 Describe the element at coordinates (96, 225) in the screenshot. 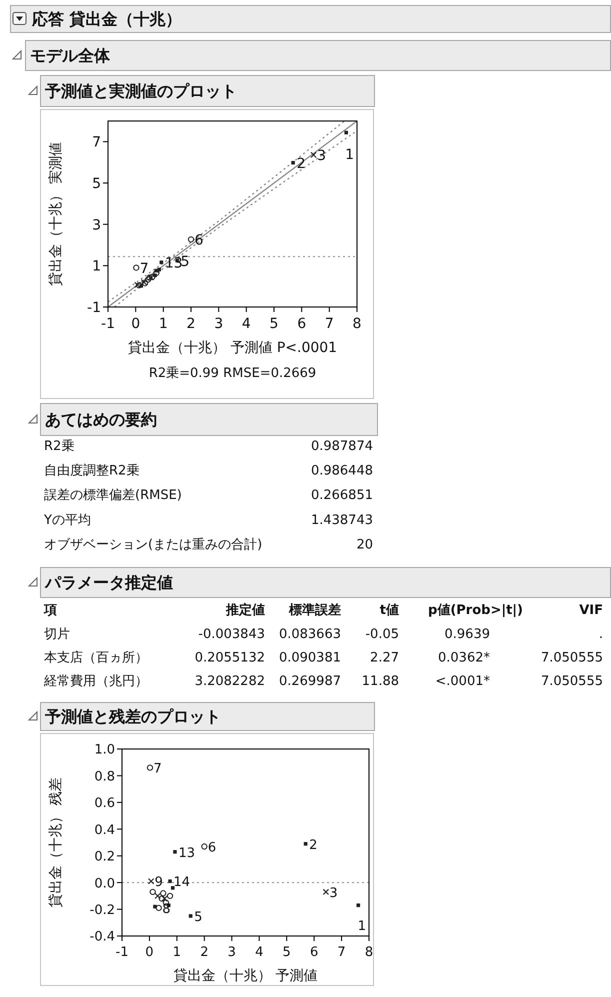

I see `y-tick-label: 3` at that location.